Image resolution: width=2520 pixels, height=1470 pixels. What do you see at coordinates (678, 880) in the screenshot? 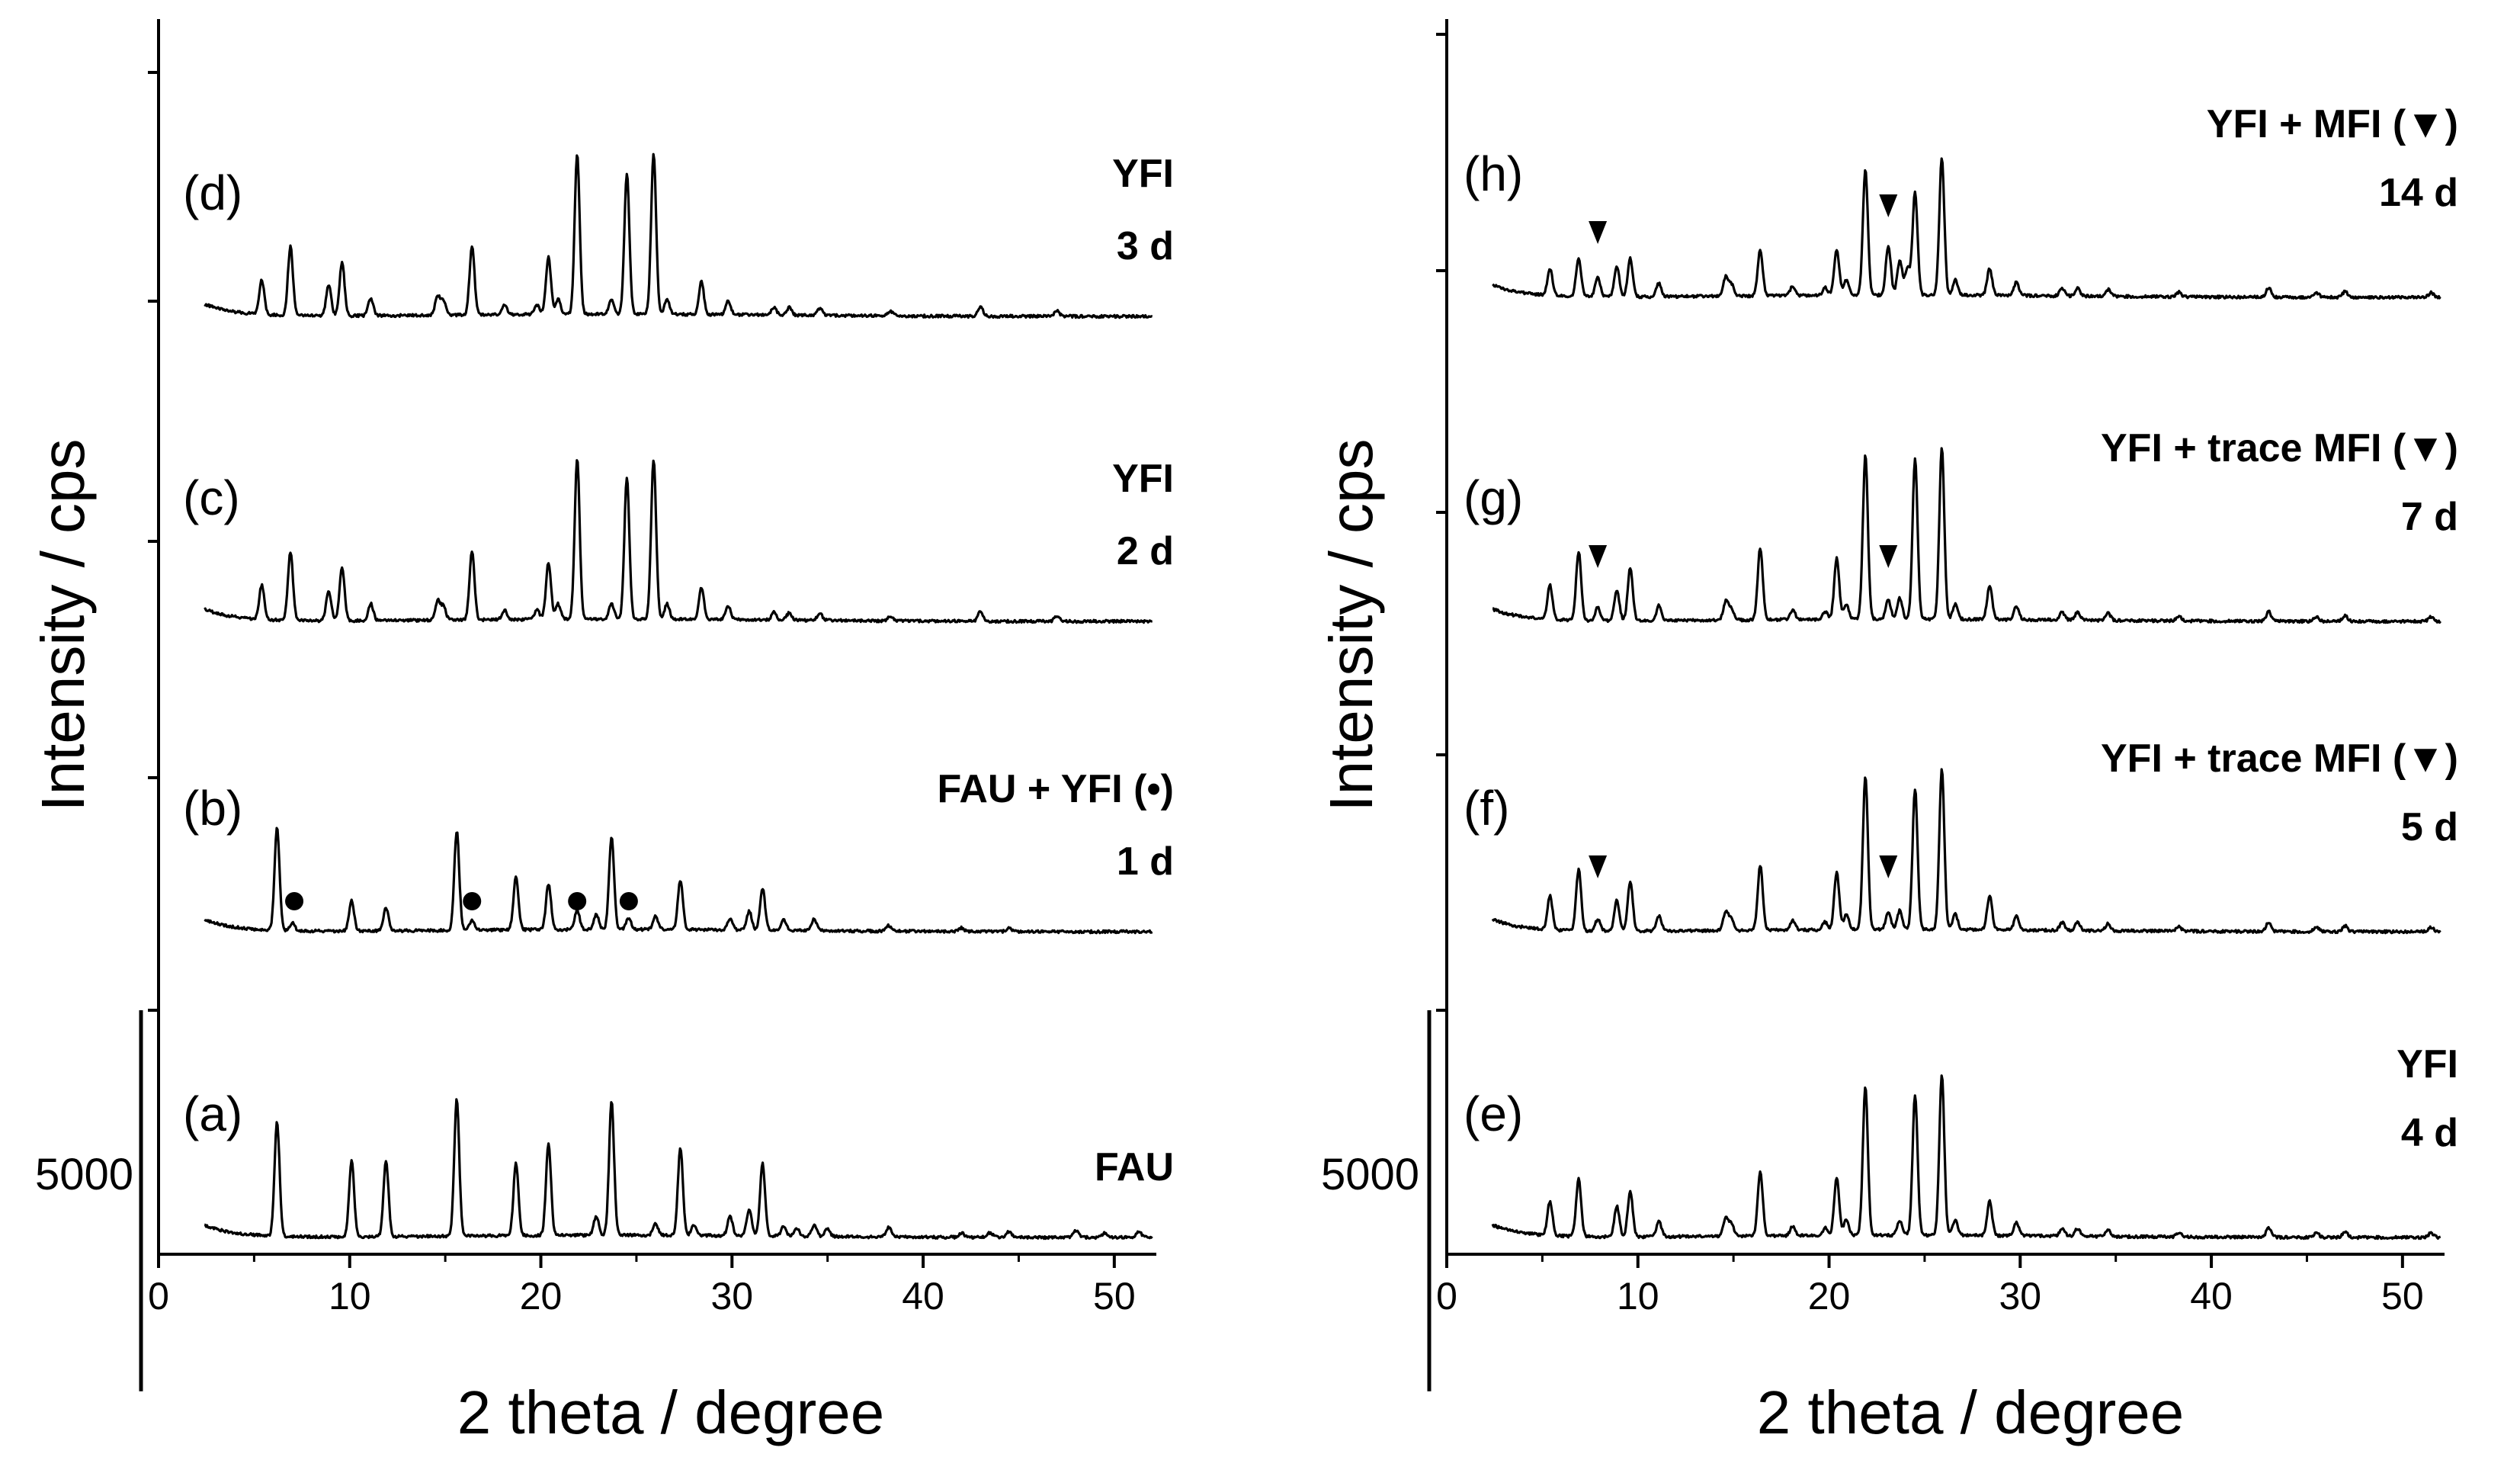
I see `trace-b` at bounding box center [678, 880].